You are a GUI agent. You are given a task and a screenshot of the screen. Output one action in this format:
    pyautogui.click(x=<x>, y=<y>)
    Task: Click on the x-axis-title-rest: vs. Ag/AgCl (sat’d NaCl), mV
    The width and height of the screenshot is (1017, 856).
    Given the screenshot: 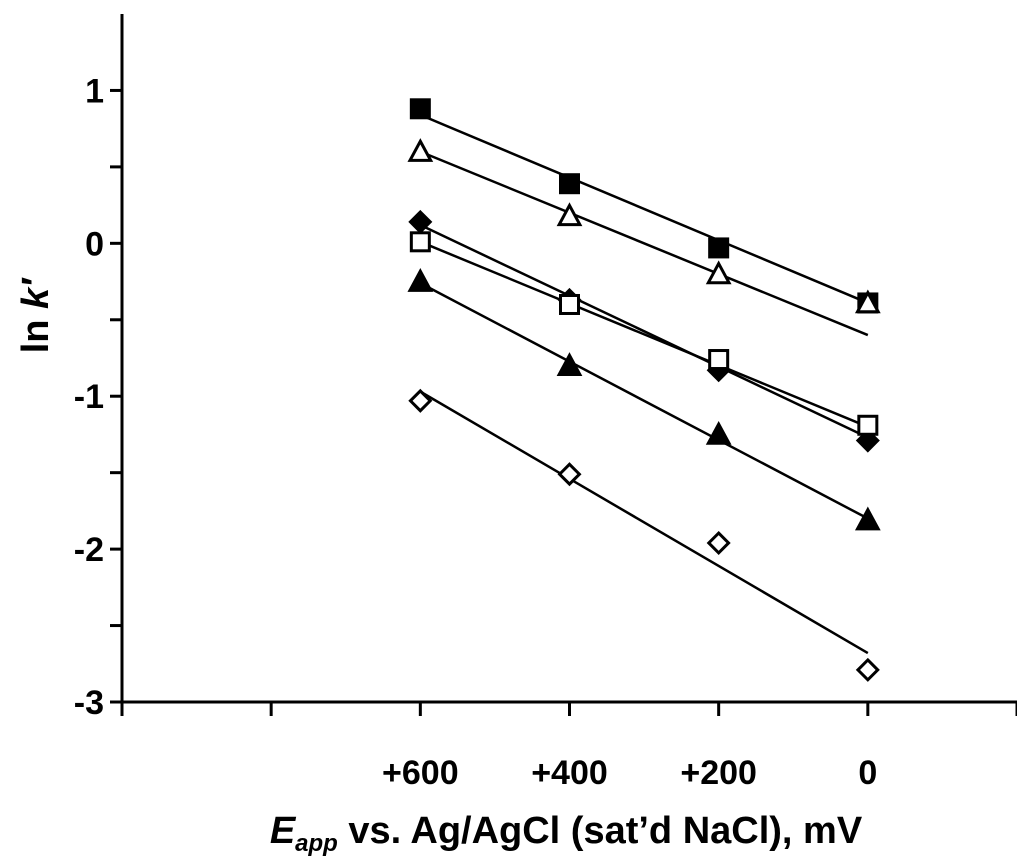 What is the action you would take?
    pyautogui.click(x=600, y=831)
    